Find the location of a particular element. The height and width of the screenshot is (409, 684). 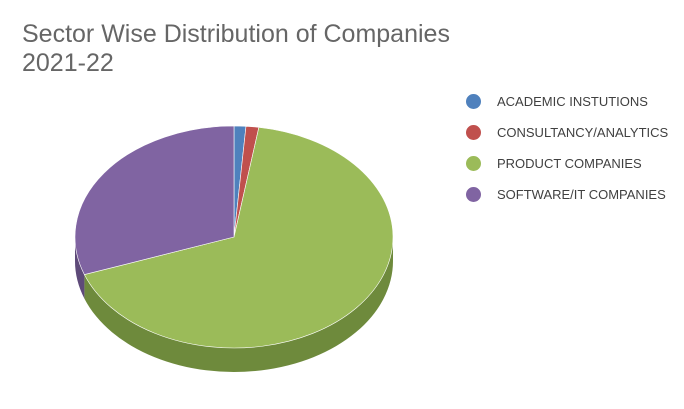

legend-label-product-companies: PRODUCT COMPANIES is located at coordinates (569, 163).